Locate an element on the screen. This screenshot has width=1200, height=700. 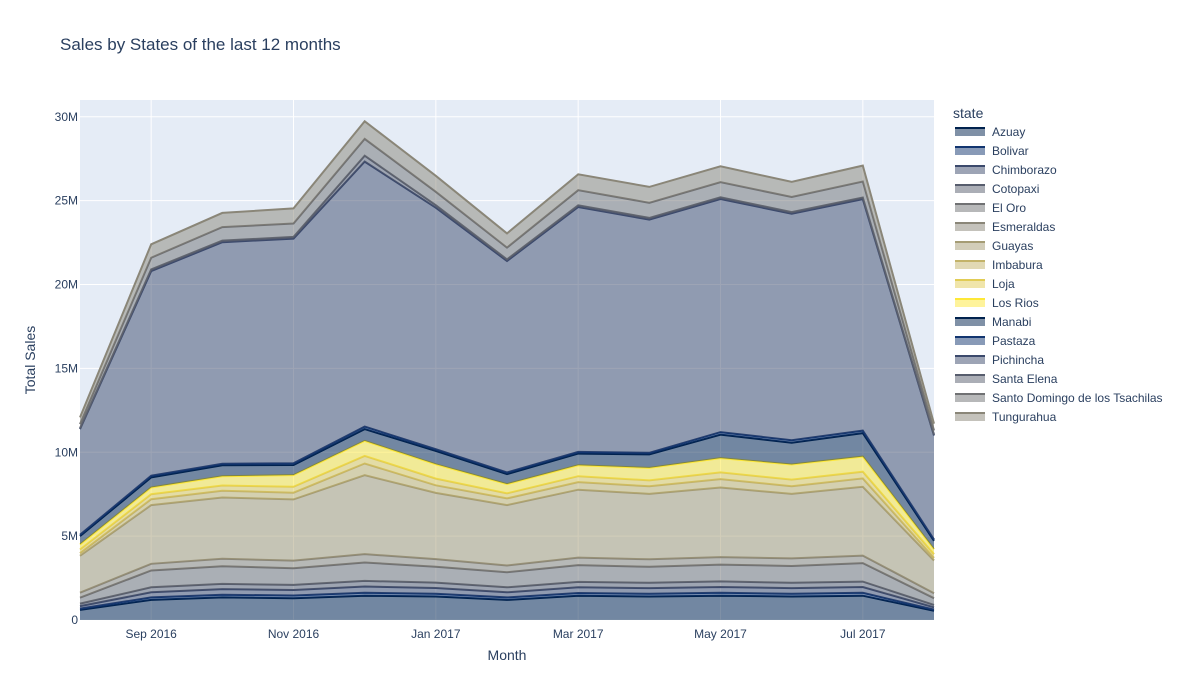
legend-label-tungurahua: Tungurahua is located at coordinates (1024, 417).